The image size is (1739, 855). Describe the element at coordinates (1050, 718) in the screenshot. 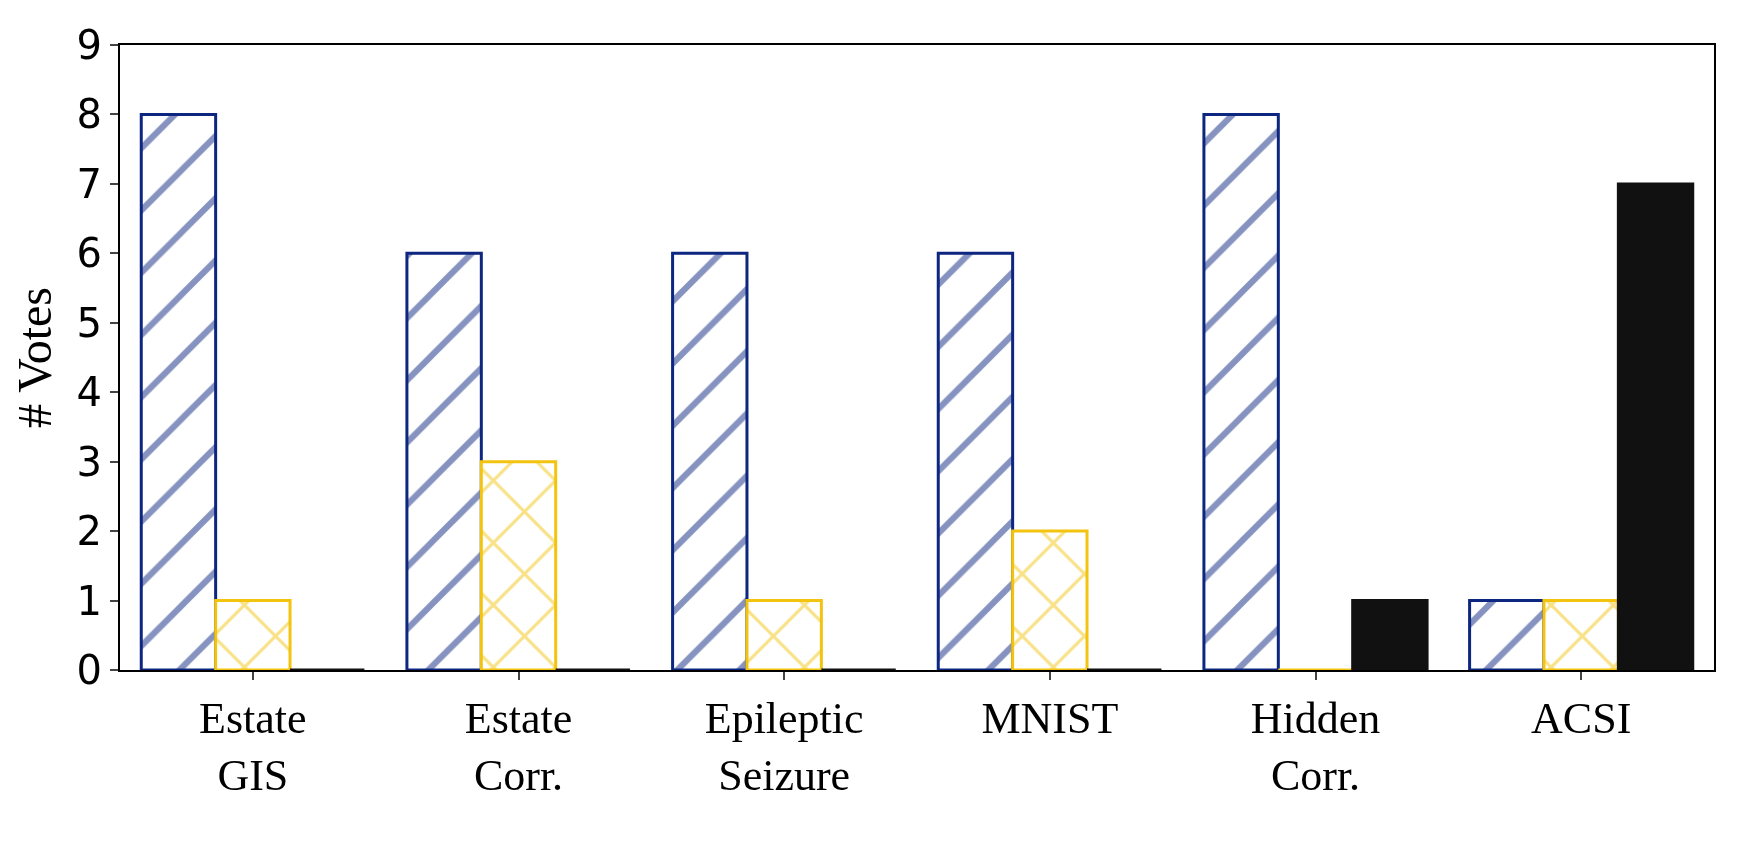

I see `x-tick-label: MNIST` at that location.